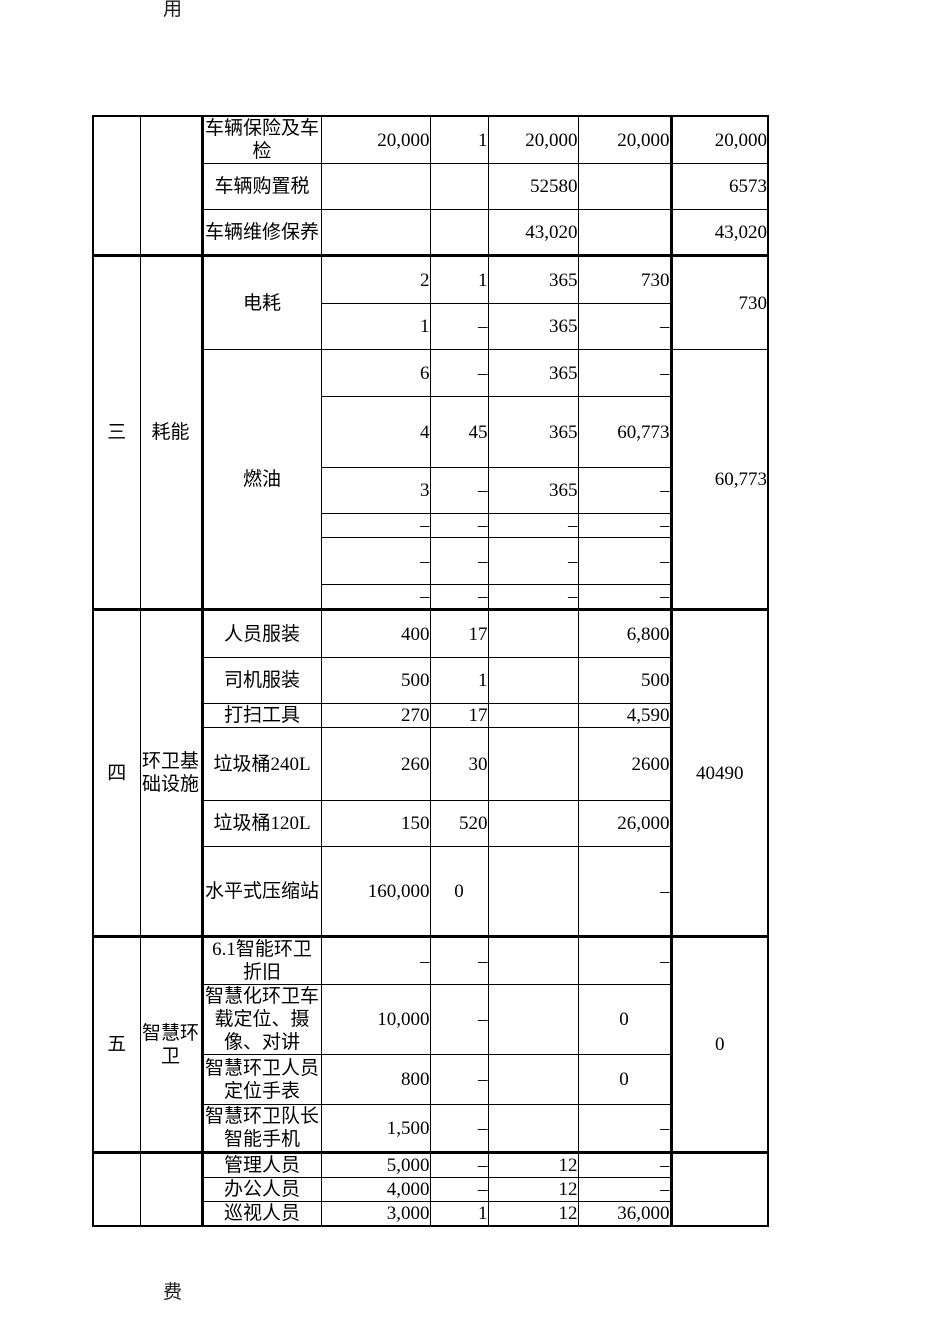  Describe the element at coordinates (261, 479) in the screenshot. I see `cell-item: 燃油` at that location.